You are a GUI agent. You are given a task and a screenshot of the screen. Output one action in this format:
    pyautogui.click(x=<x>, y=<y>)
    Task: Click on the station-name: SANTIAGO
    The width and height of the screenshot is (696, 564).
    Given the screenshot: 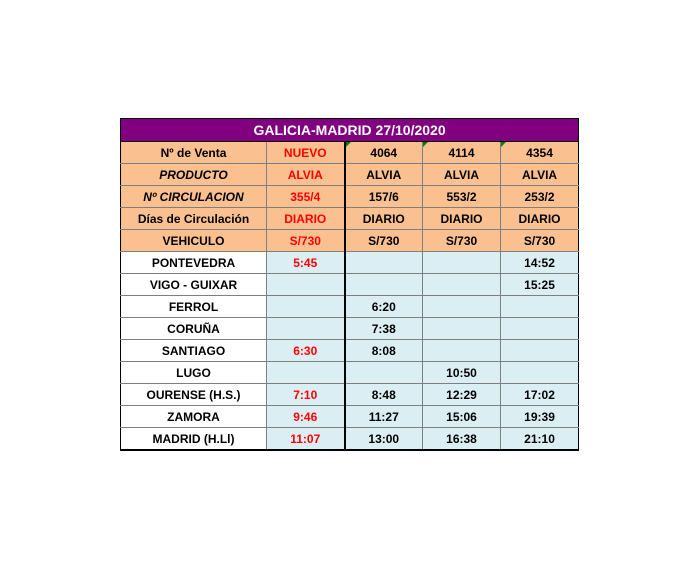 What is the action you would take?
    pyautogui.click(x=193, y=350)
    